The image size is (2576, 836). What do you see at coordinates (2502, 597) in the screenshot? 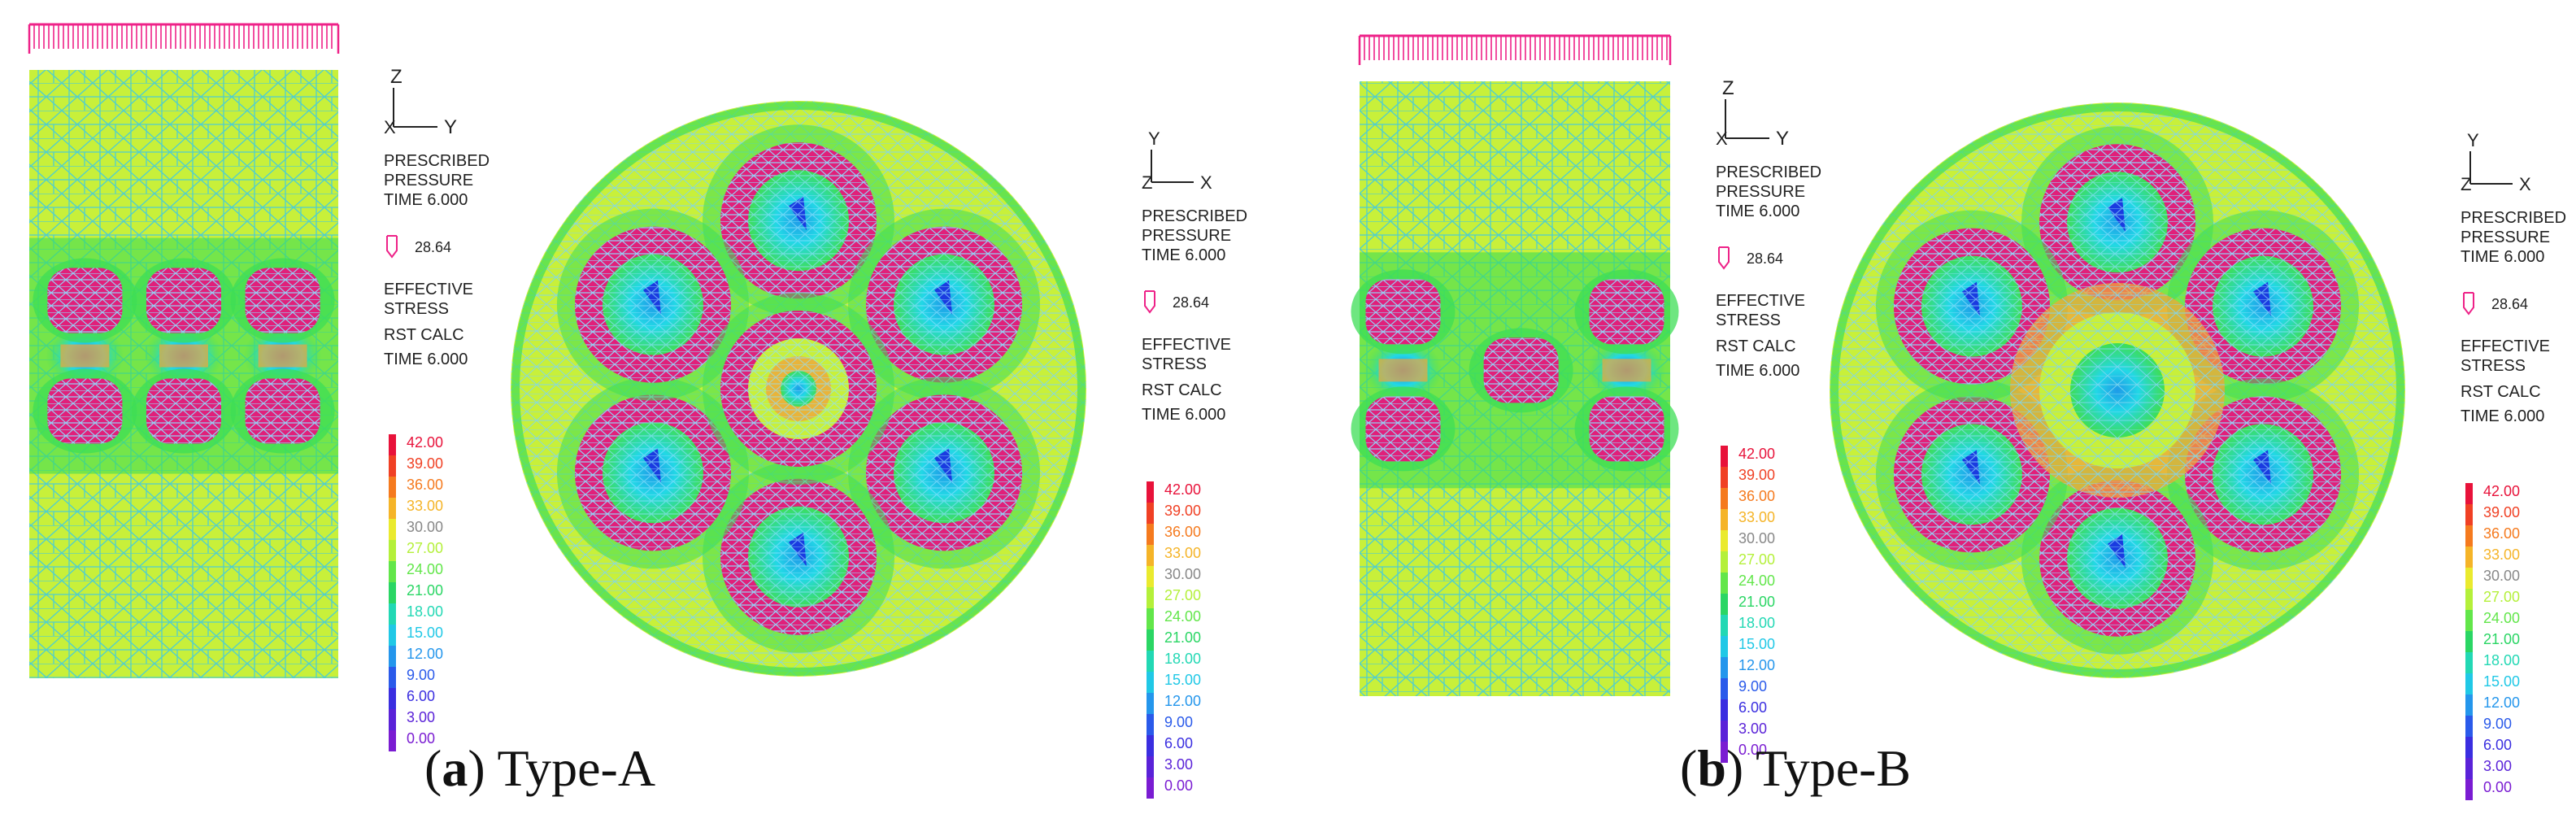
I see `b-top-legend-value: 27.00` at bounding box center [2502, 597].